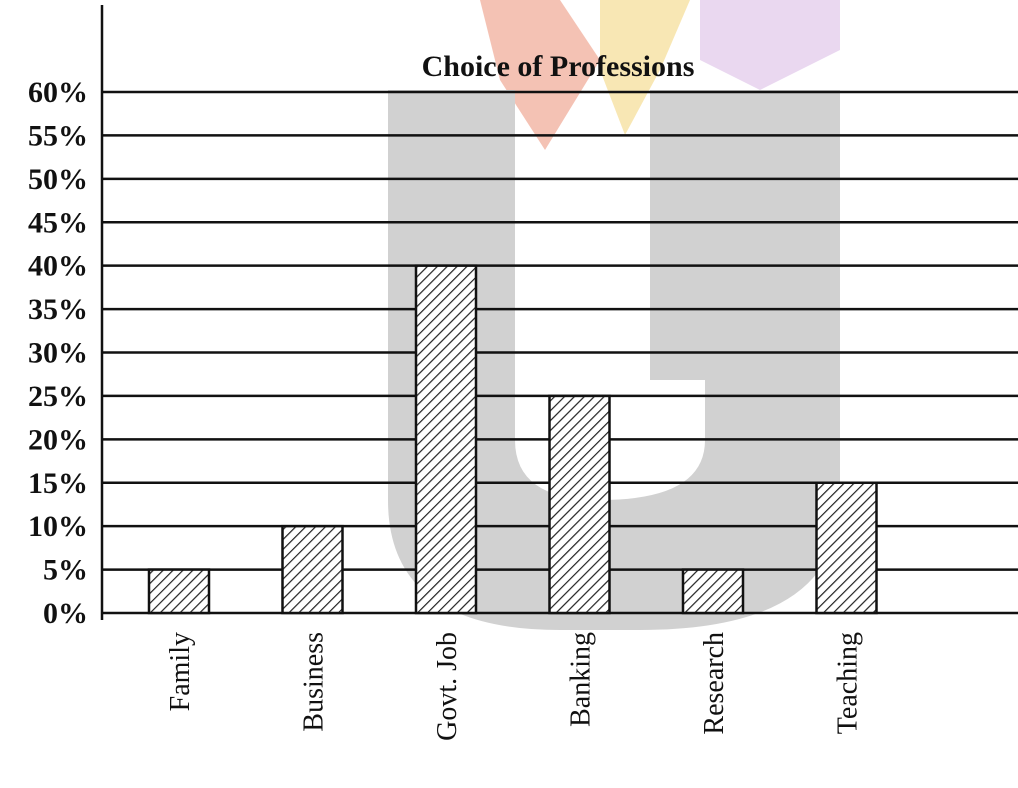  Describe the element at coordinates (58, 309) in the screenshot. I see `y-tick-label: 35%` at that location.